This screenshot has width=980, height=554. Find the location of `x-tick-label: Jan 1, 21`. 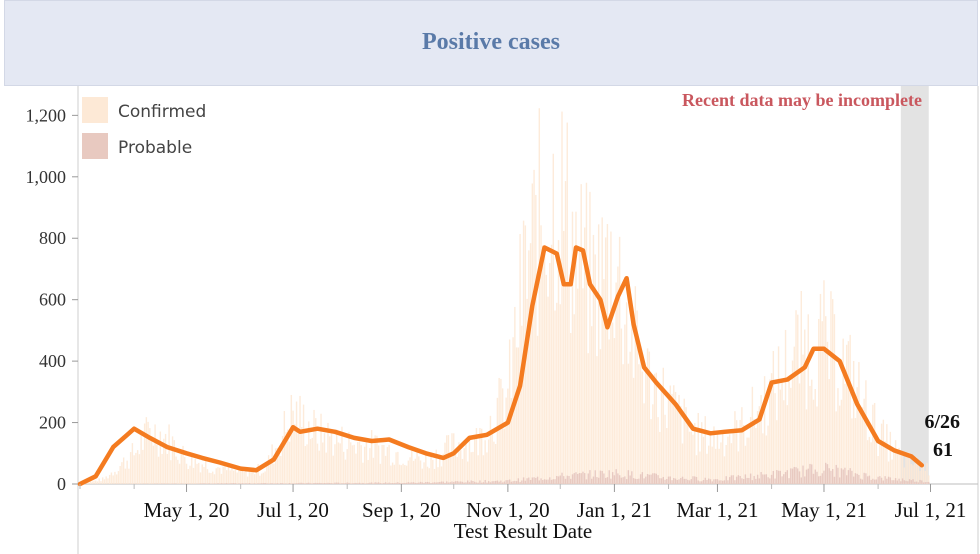

x-tick-label: Jan 1, 21 is located at coordinates (614, 510).